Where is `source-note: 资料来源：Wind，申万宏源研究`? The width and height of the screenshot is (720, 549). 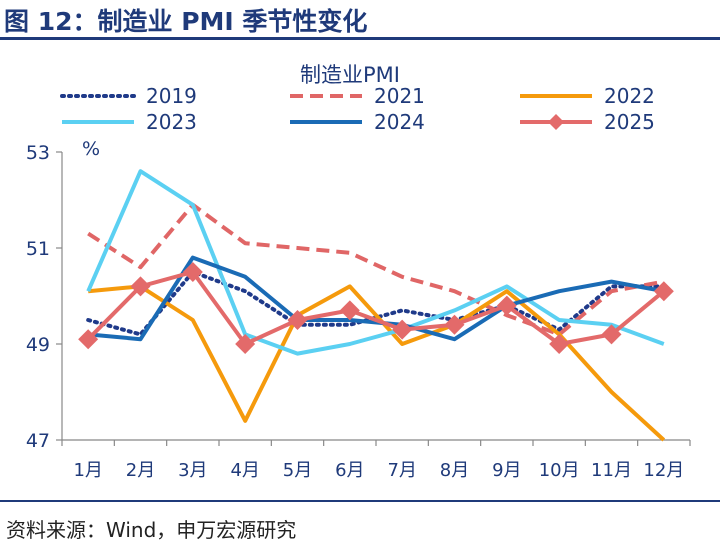 source-note: 资料来源：Wind，申万宏源研究 is located at coordinates (151, 530).